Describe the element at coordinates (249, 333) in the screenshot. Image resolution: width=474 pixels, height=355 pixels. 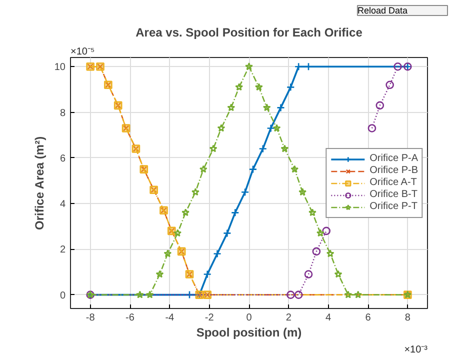
I see `x-axis-title: Spool position (m)` at that location.